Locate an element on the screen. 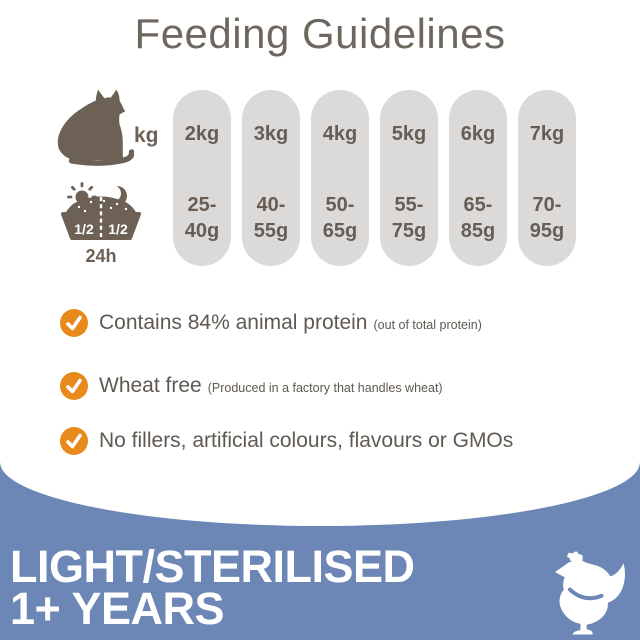 This screenshot has width=640, height=640. amount-value: 70- is located at coordinates (547, 205).